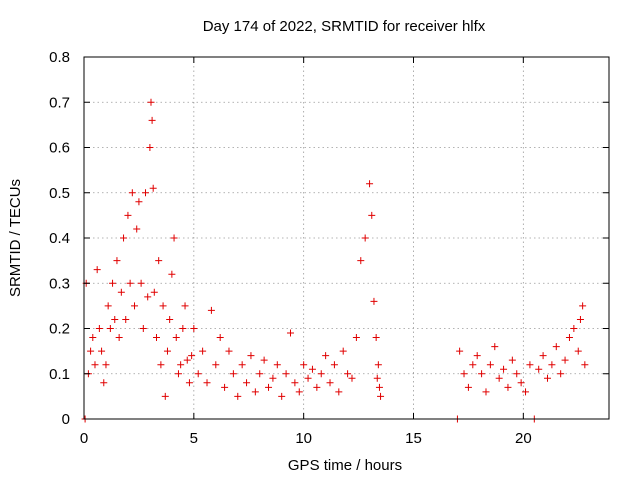  I want to click on y-tick-labels: 0 0.1 0.2 0.3 0.4 0.5 0.6 0.7 0.8, so click(59, 238).